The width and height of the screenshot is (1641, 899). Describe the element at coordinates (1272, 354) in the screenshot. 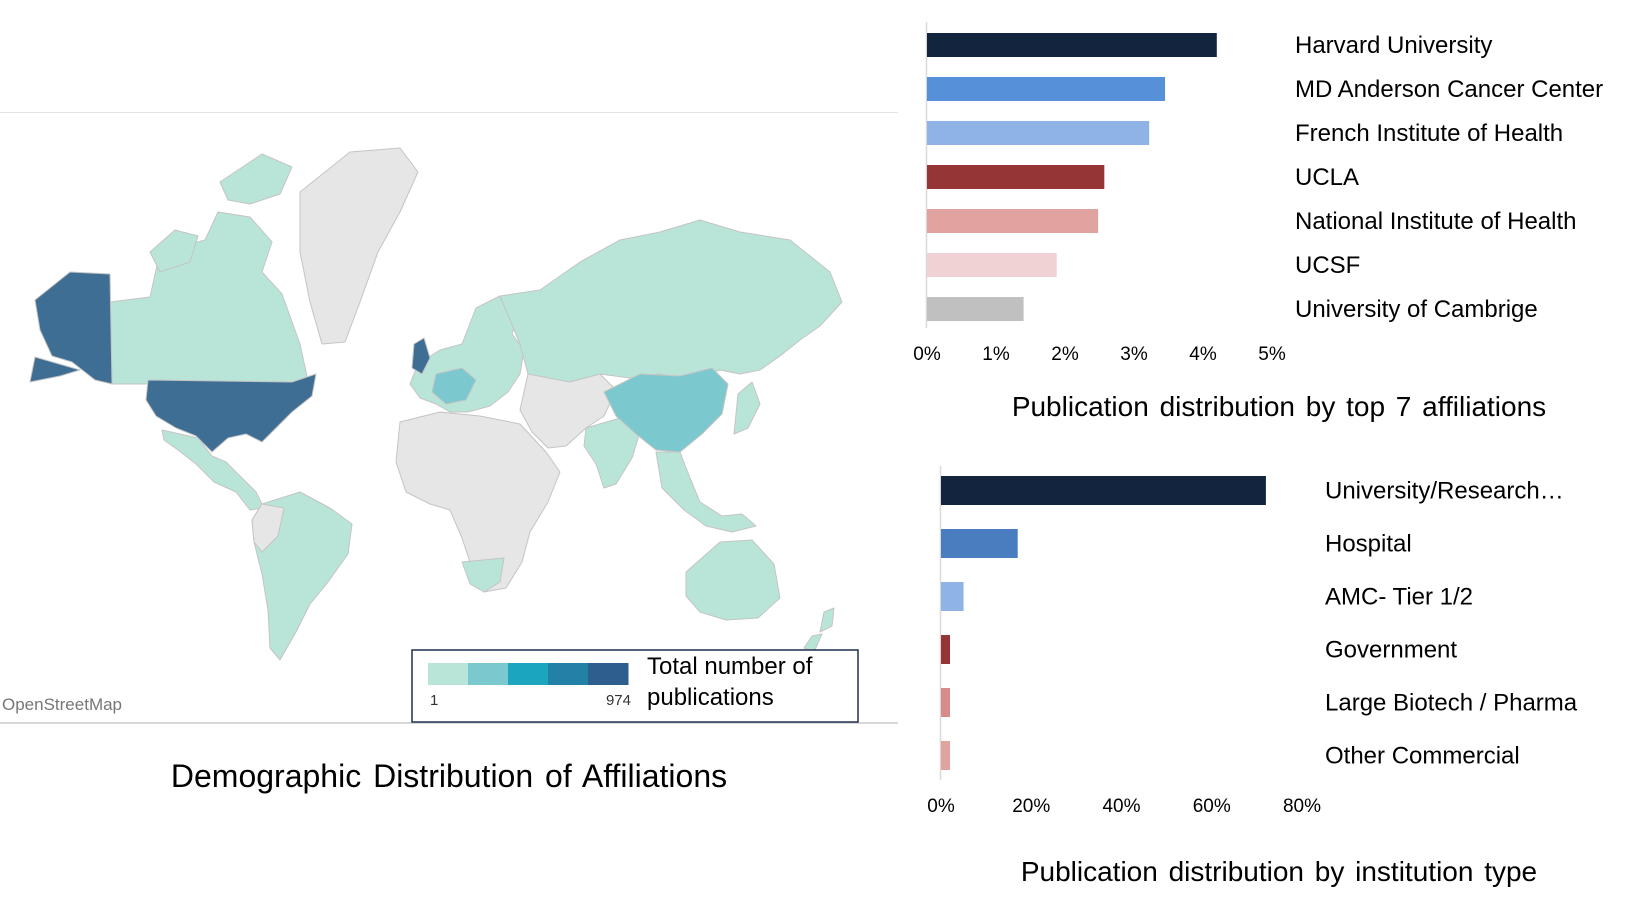

I see `x-tick-label: 5%` at that location.